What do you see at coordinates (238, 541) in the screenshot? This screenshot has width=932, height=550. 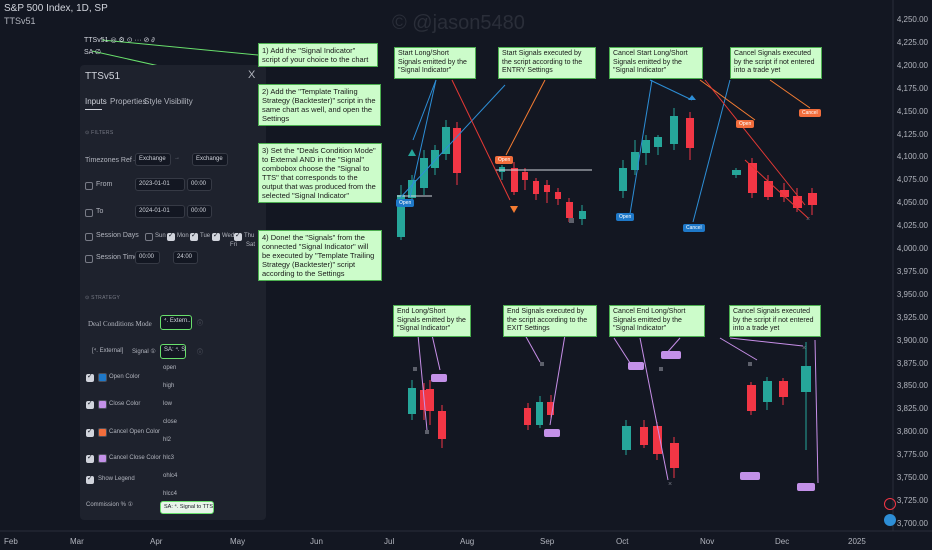 I see `time-tick: May` at bounding box center [238, 541].